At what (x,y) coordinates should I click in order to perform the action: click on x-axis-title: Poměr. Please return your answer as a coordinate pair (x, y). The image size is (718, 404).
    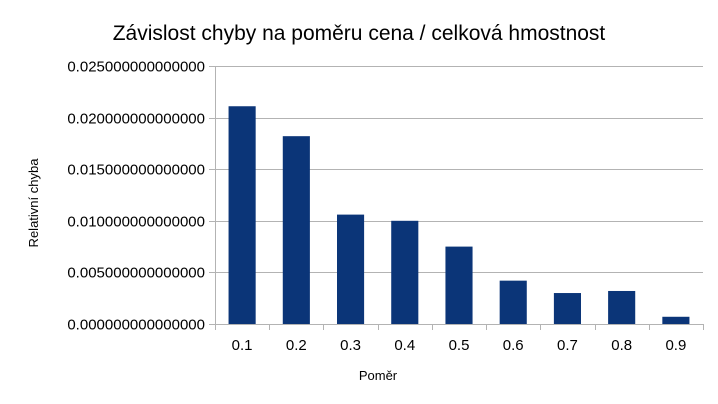
    Looking at the image, I should click on (378, 375).